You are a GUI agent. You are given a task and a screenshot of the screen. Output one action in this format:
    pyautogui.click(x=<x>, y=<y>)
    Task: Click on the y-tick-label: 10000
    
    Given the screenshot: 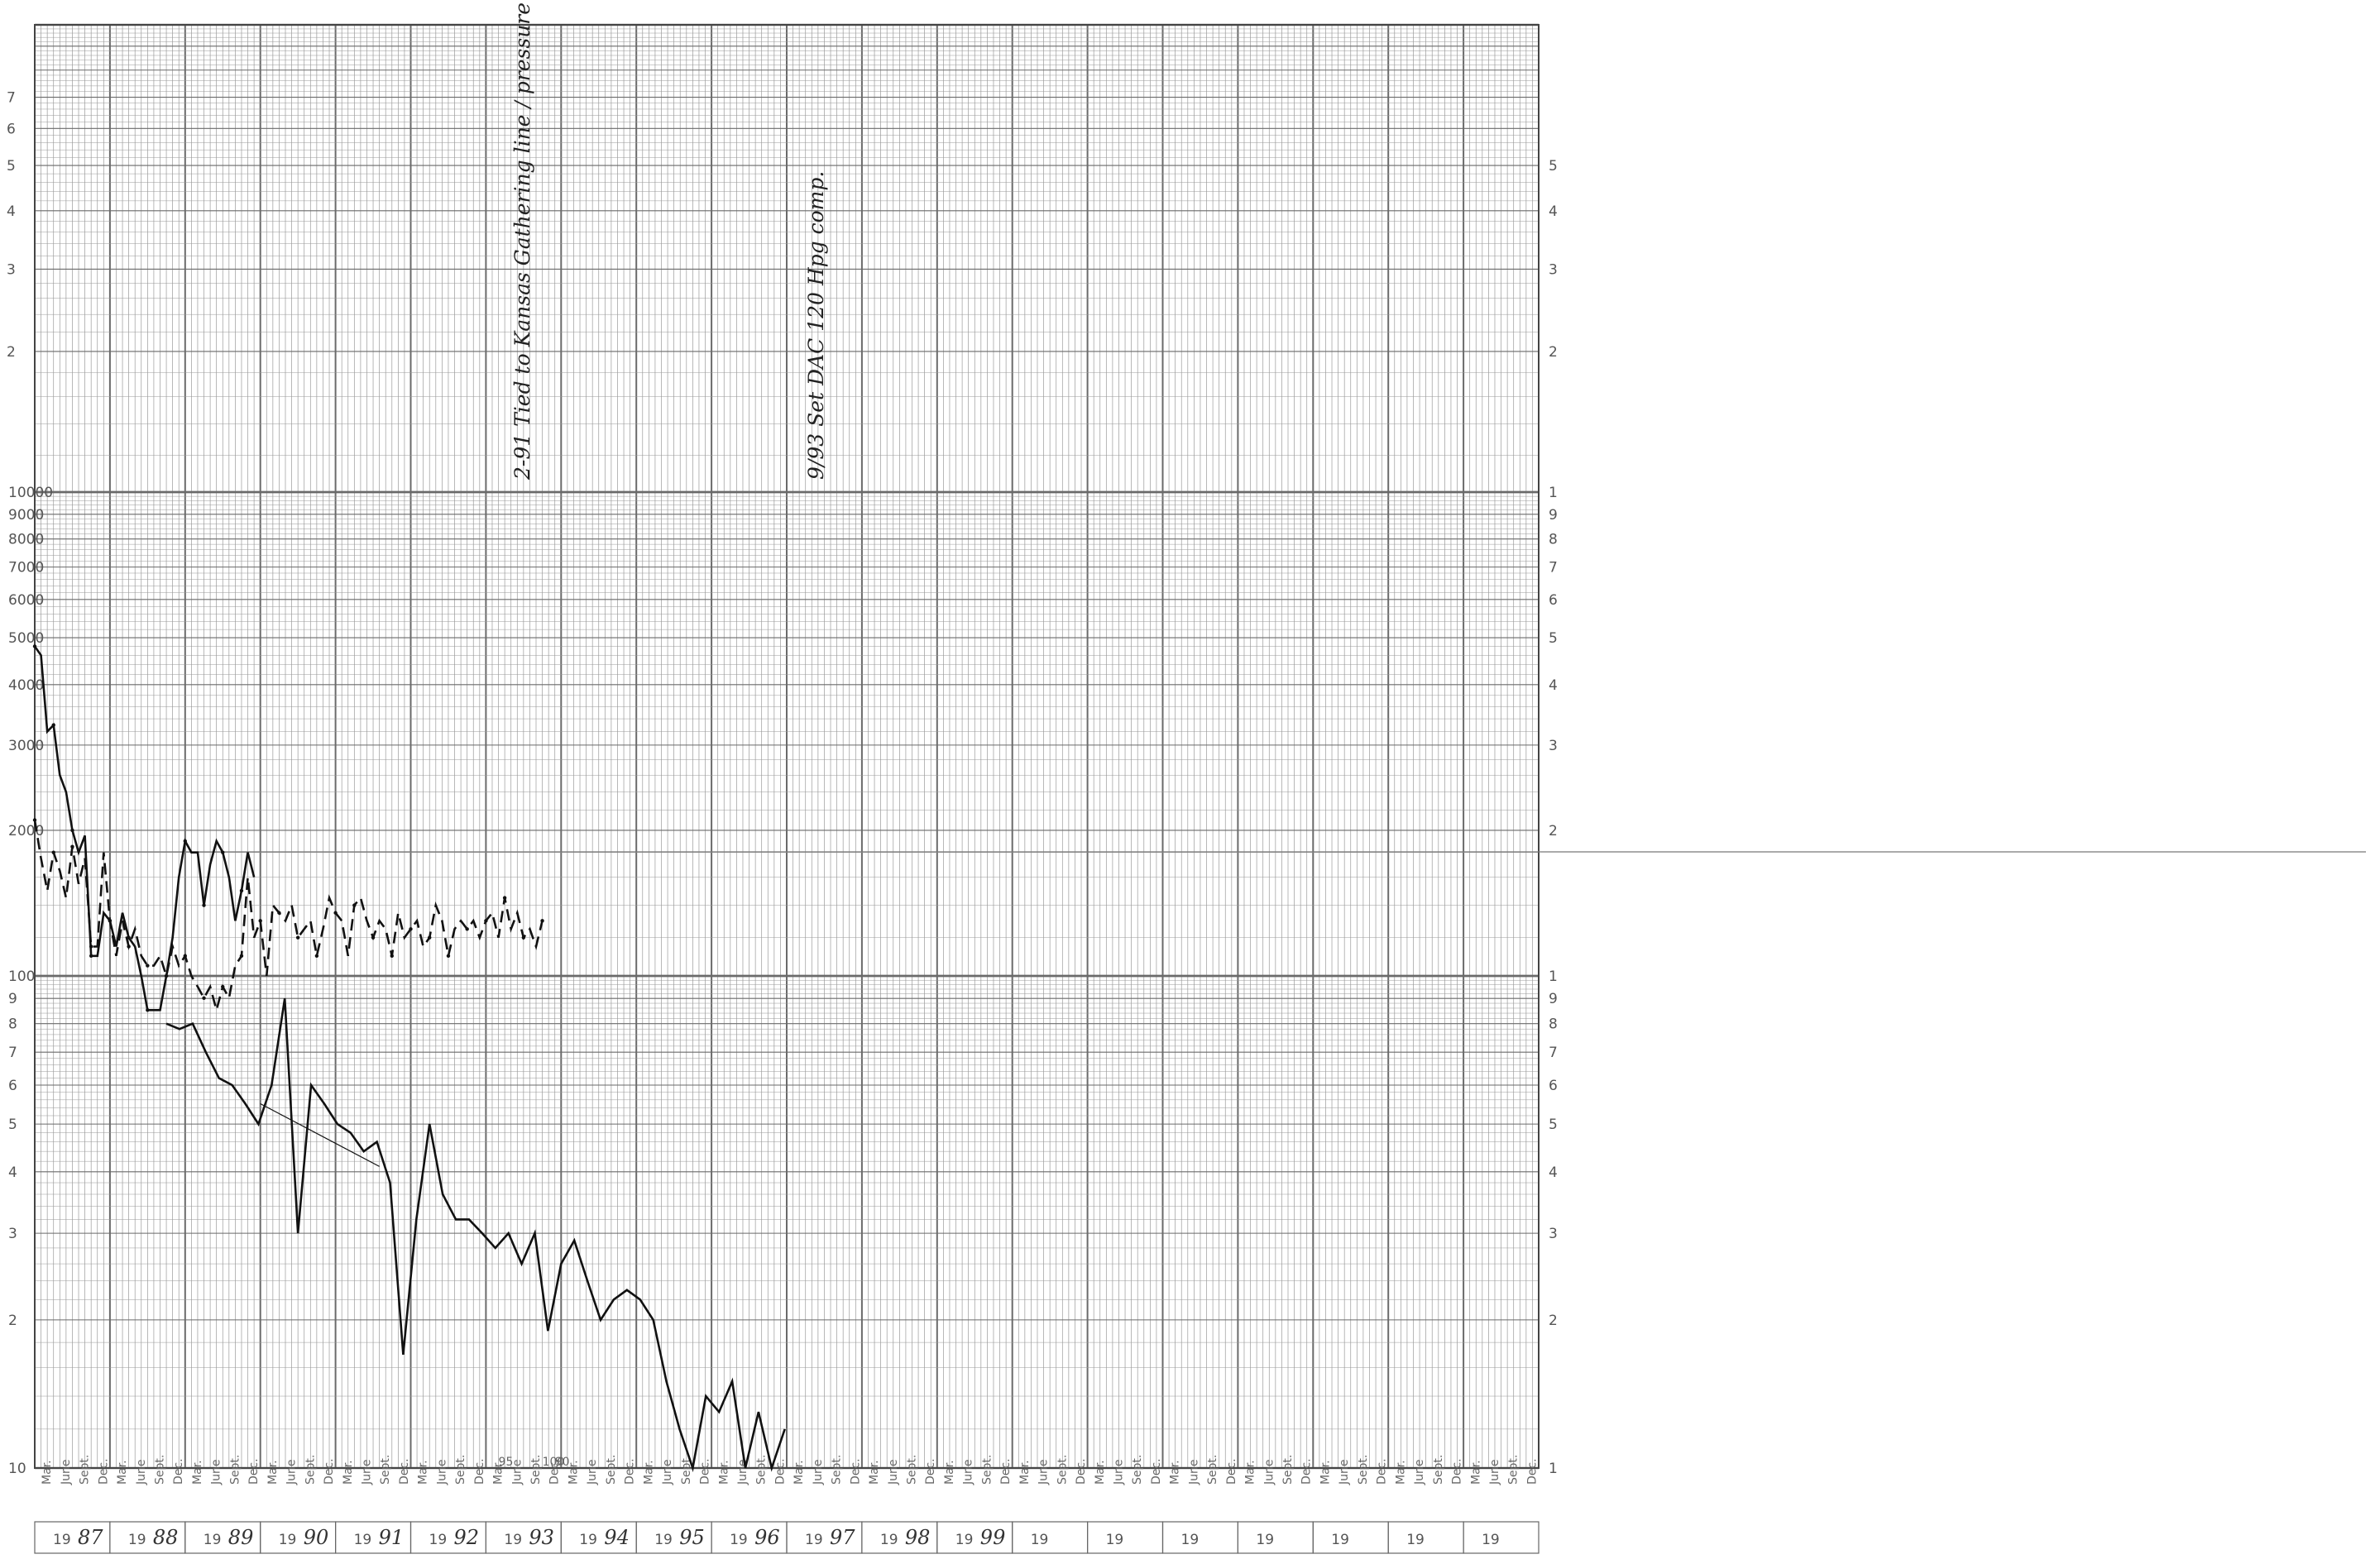 What is the action you would take?
    pyautogui.click(x=30, y=493)
    